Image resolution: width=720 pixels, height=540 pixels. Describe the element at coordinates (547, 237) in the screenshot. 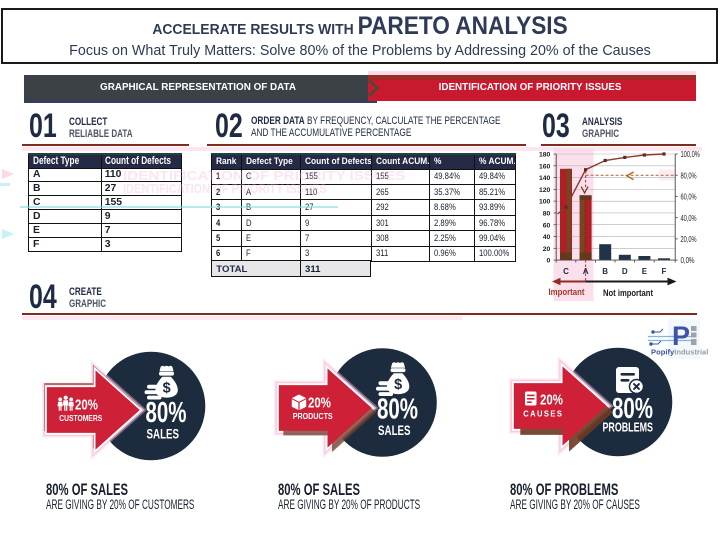

I see `svg-text: 40` at that location.